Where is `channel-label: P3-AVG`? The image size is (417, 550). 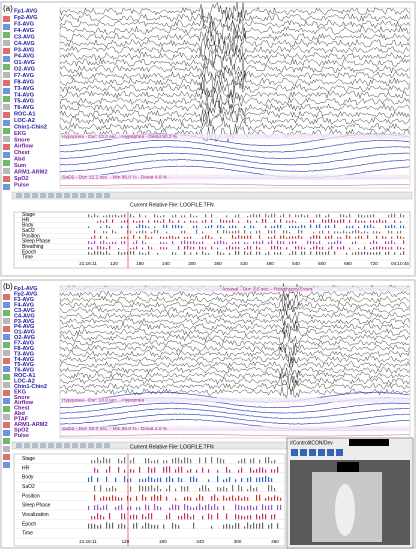 channel-label: P3-AVG is located at coordinates (24, 50).